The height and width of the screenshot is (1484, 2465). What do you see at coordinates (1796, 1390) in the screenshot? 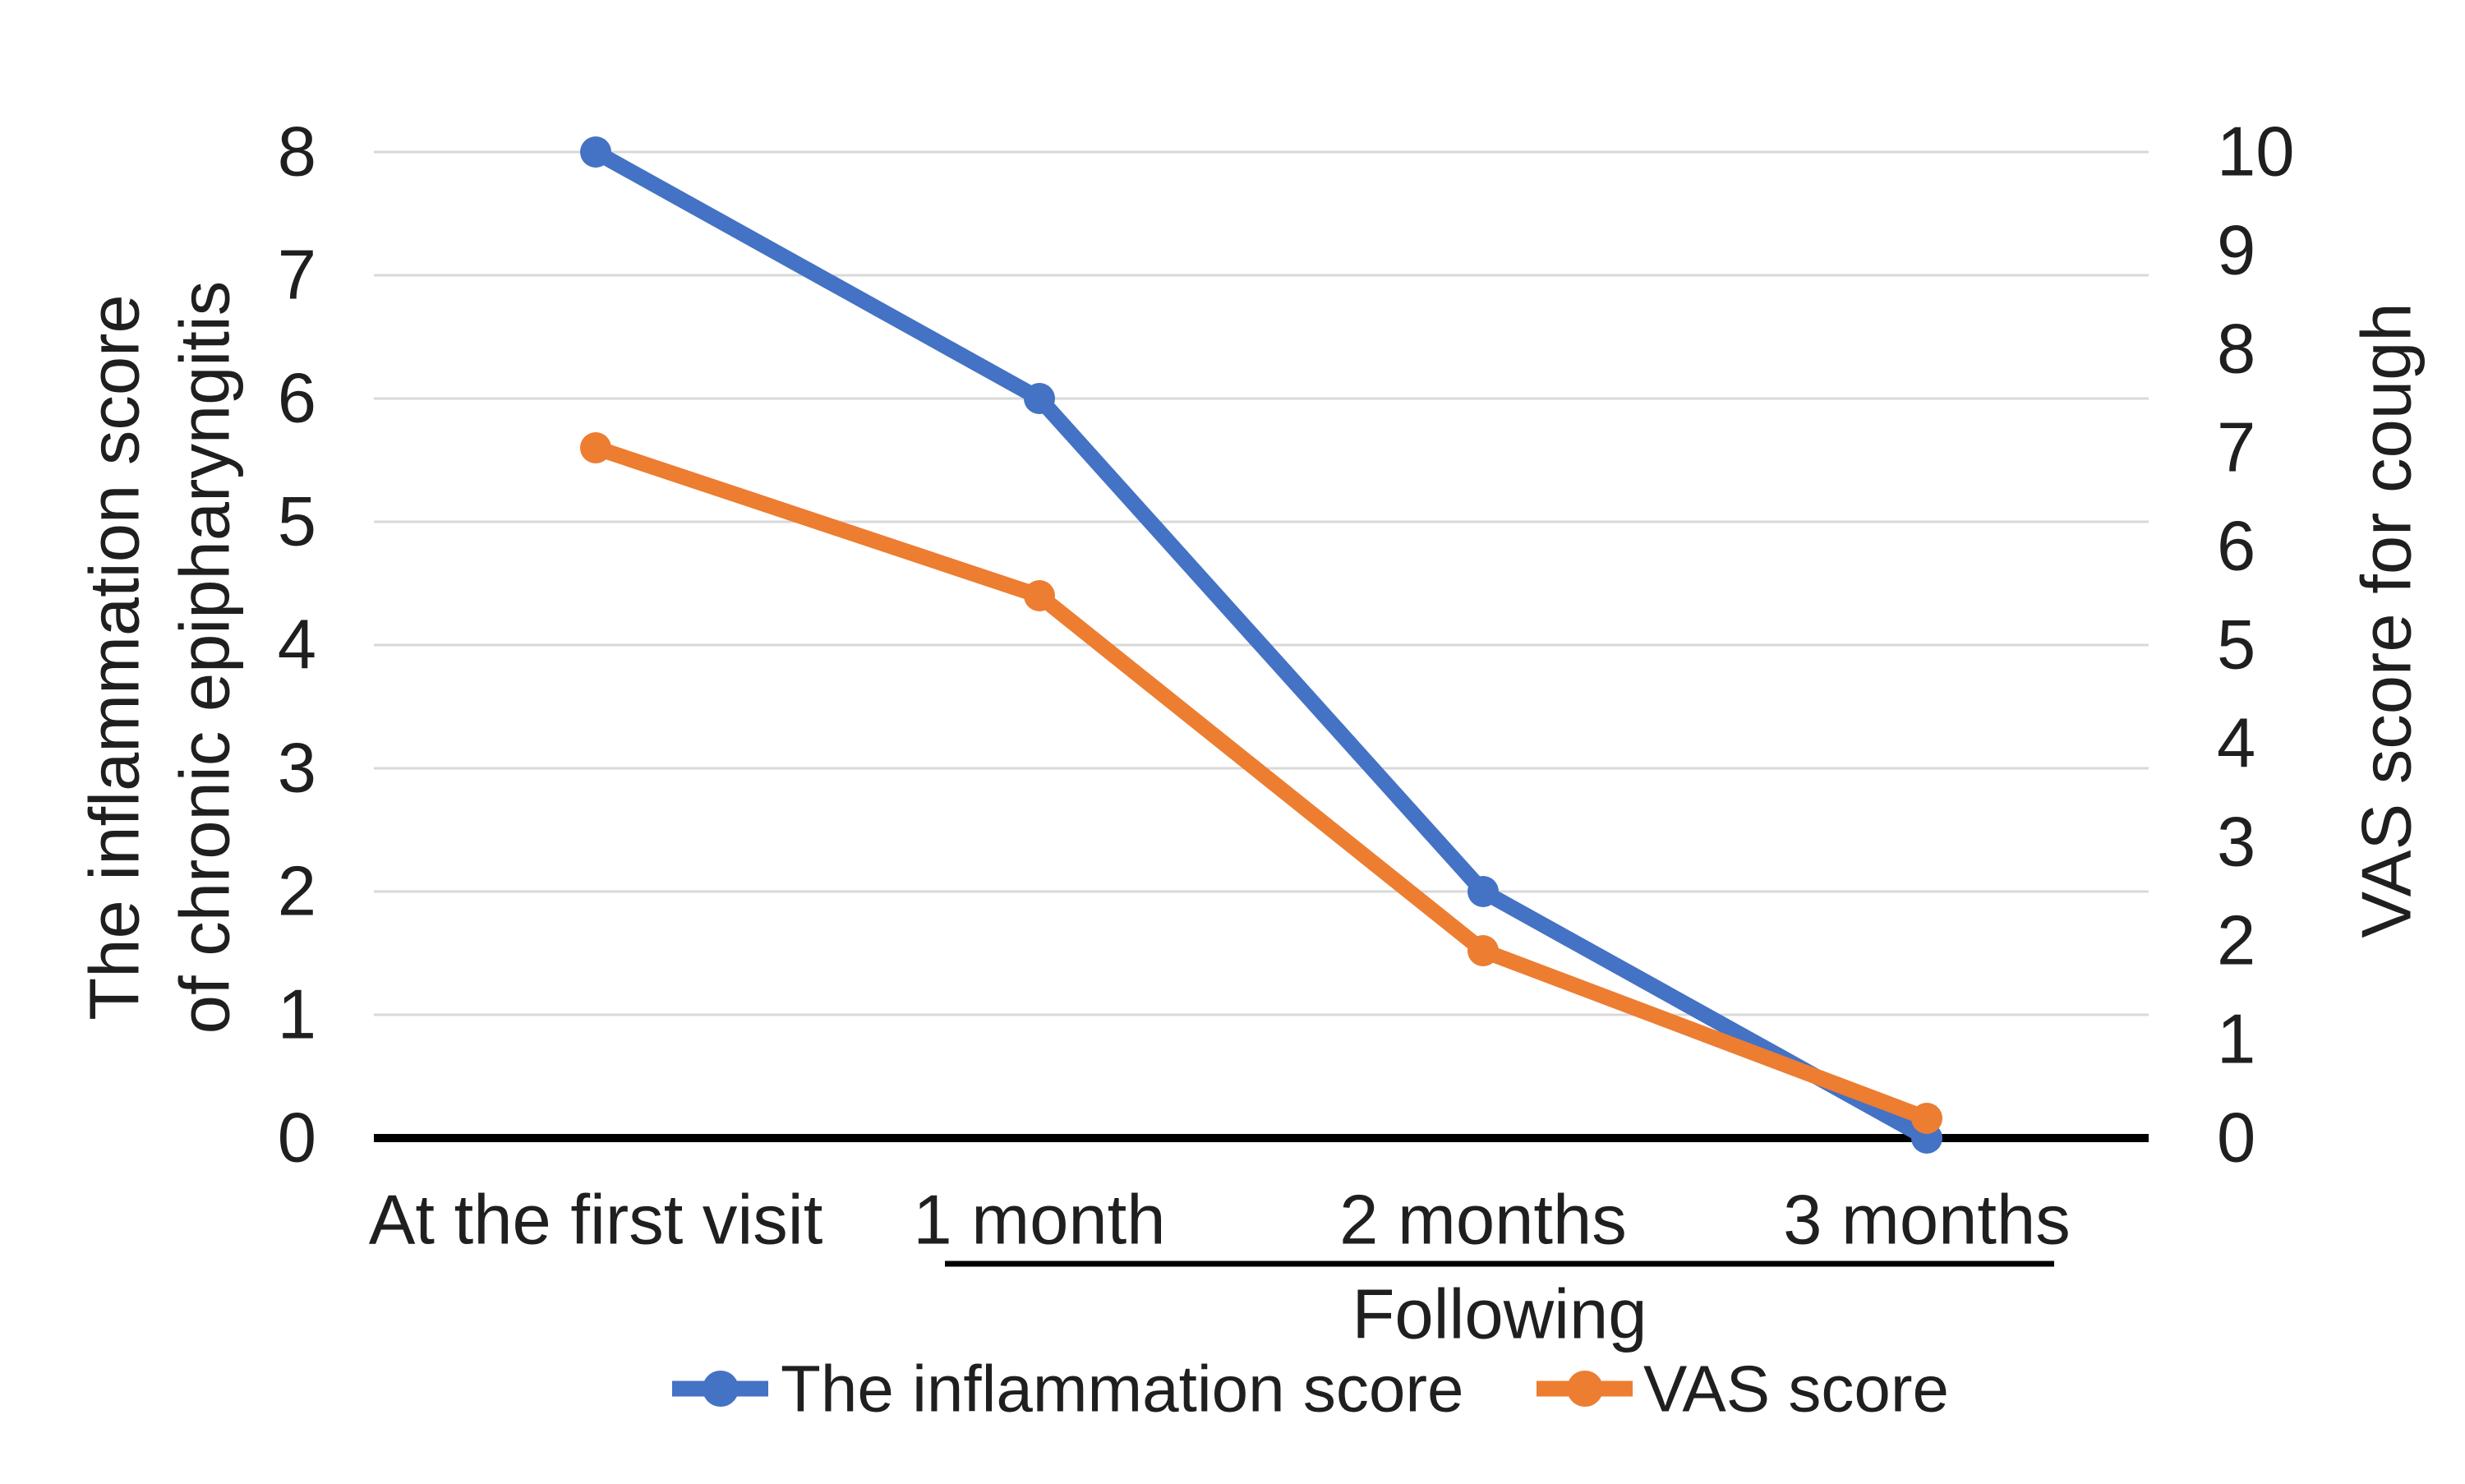
I see `legend-label-vas-score: VAS score` at bounding box center [1796, 1390].